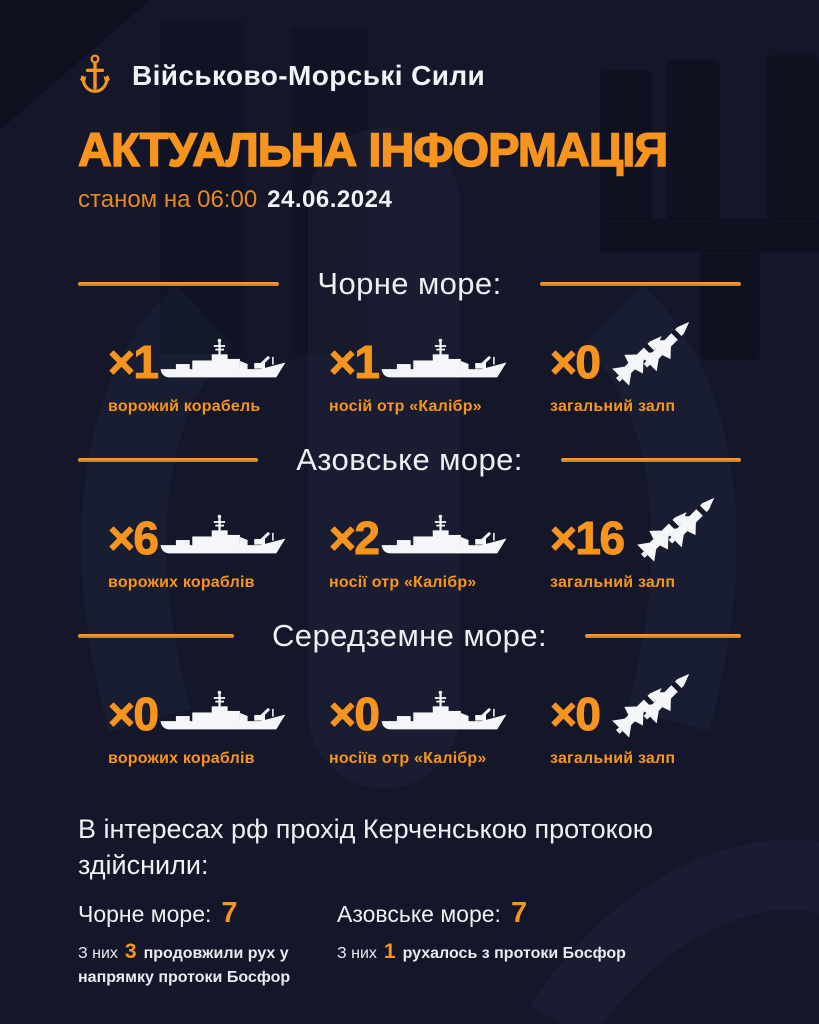 This screenshot has width=819, height=1024. Describe the element at coordinates (330, 199) in the screenshot. I see `report-date: 24.06.2024` at that location.